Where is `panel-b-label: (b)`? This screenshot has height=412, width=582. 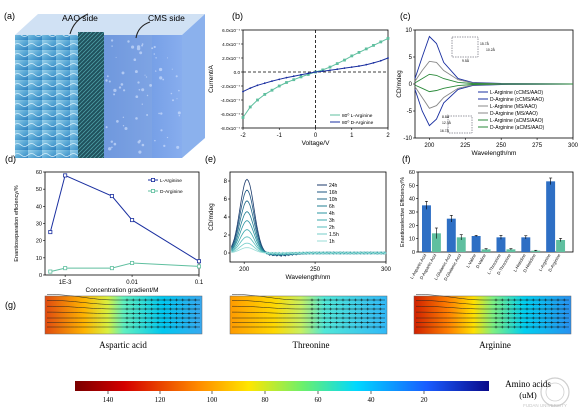
panel-b-label: (b) is located at coordinates (237, 16).